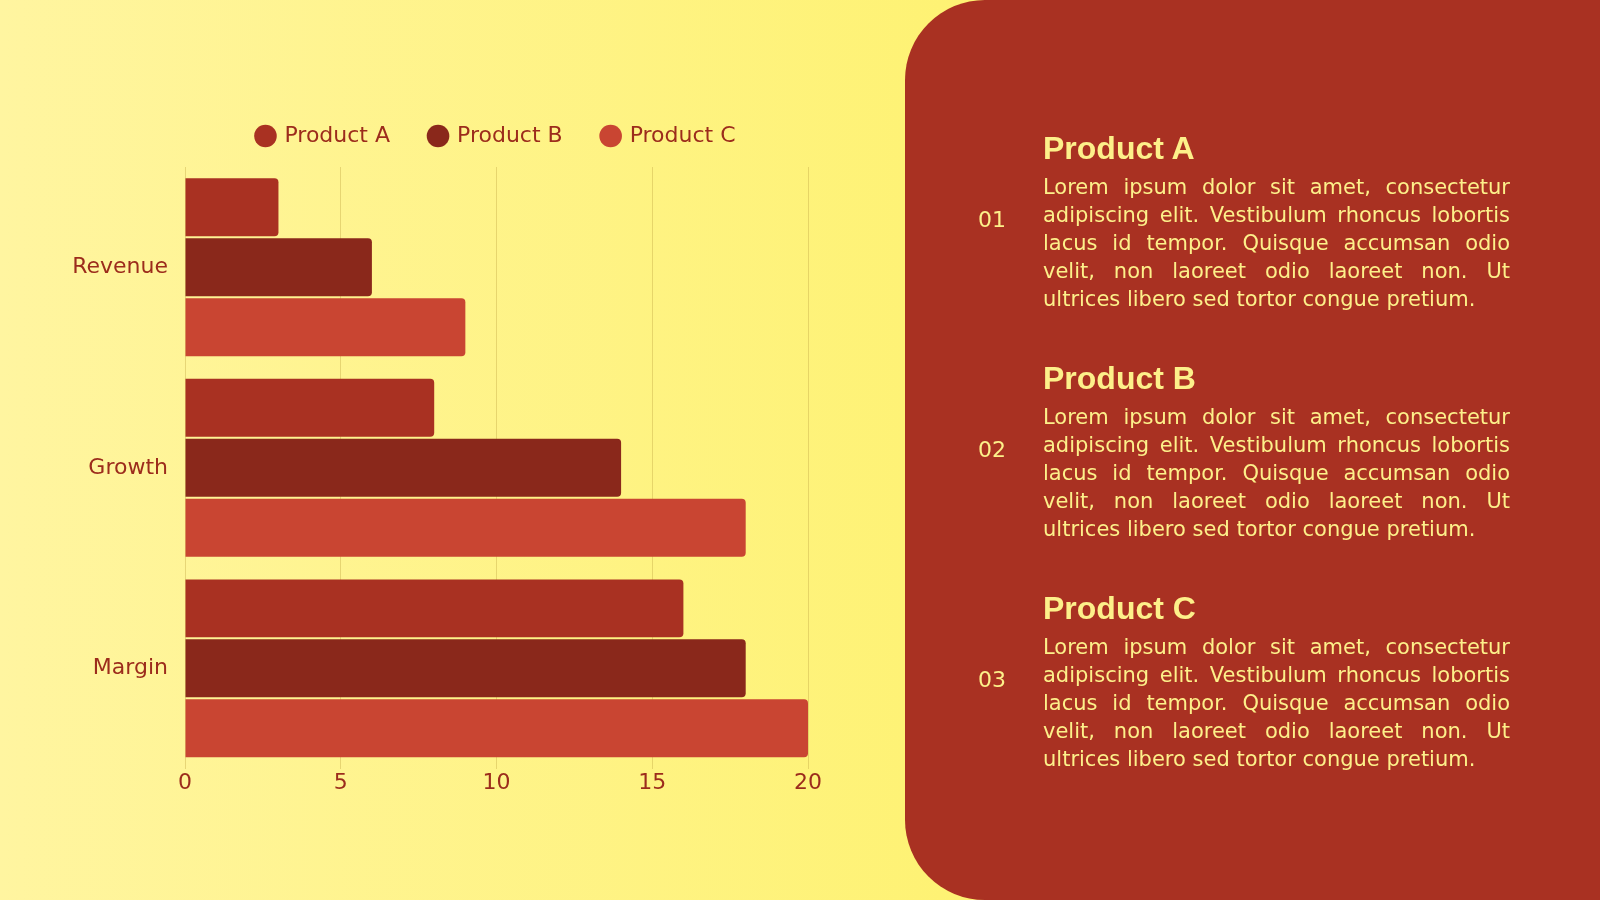 The height and width of the screenshot is (900, 1600). Describe the element at coordinates (337, 134) in the screenshot. I see `legend-label: Product A` at that location.